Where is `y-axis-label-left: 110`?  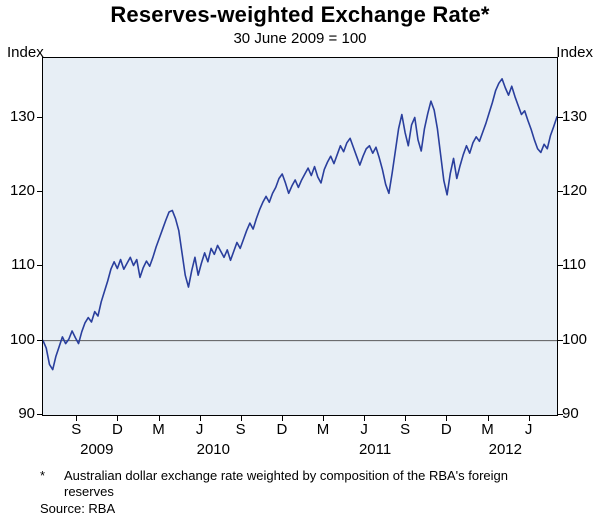
y-axis-label-left: 110 is located at coordinates (23, 265).